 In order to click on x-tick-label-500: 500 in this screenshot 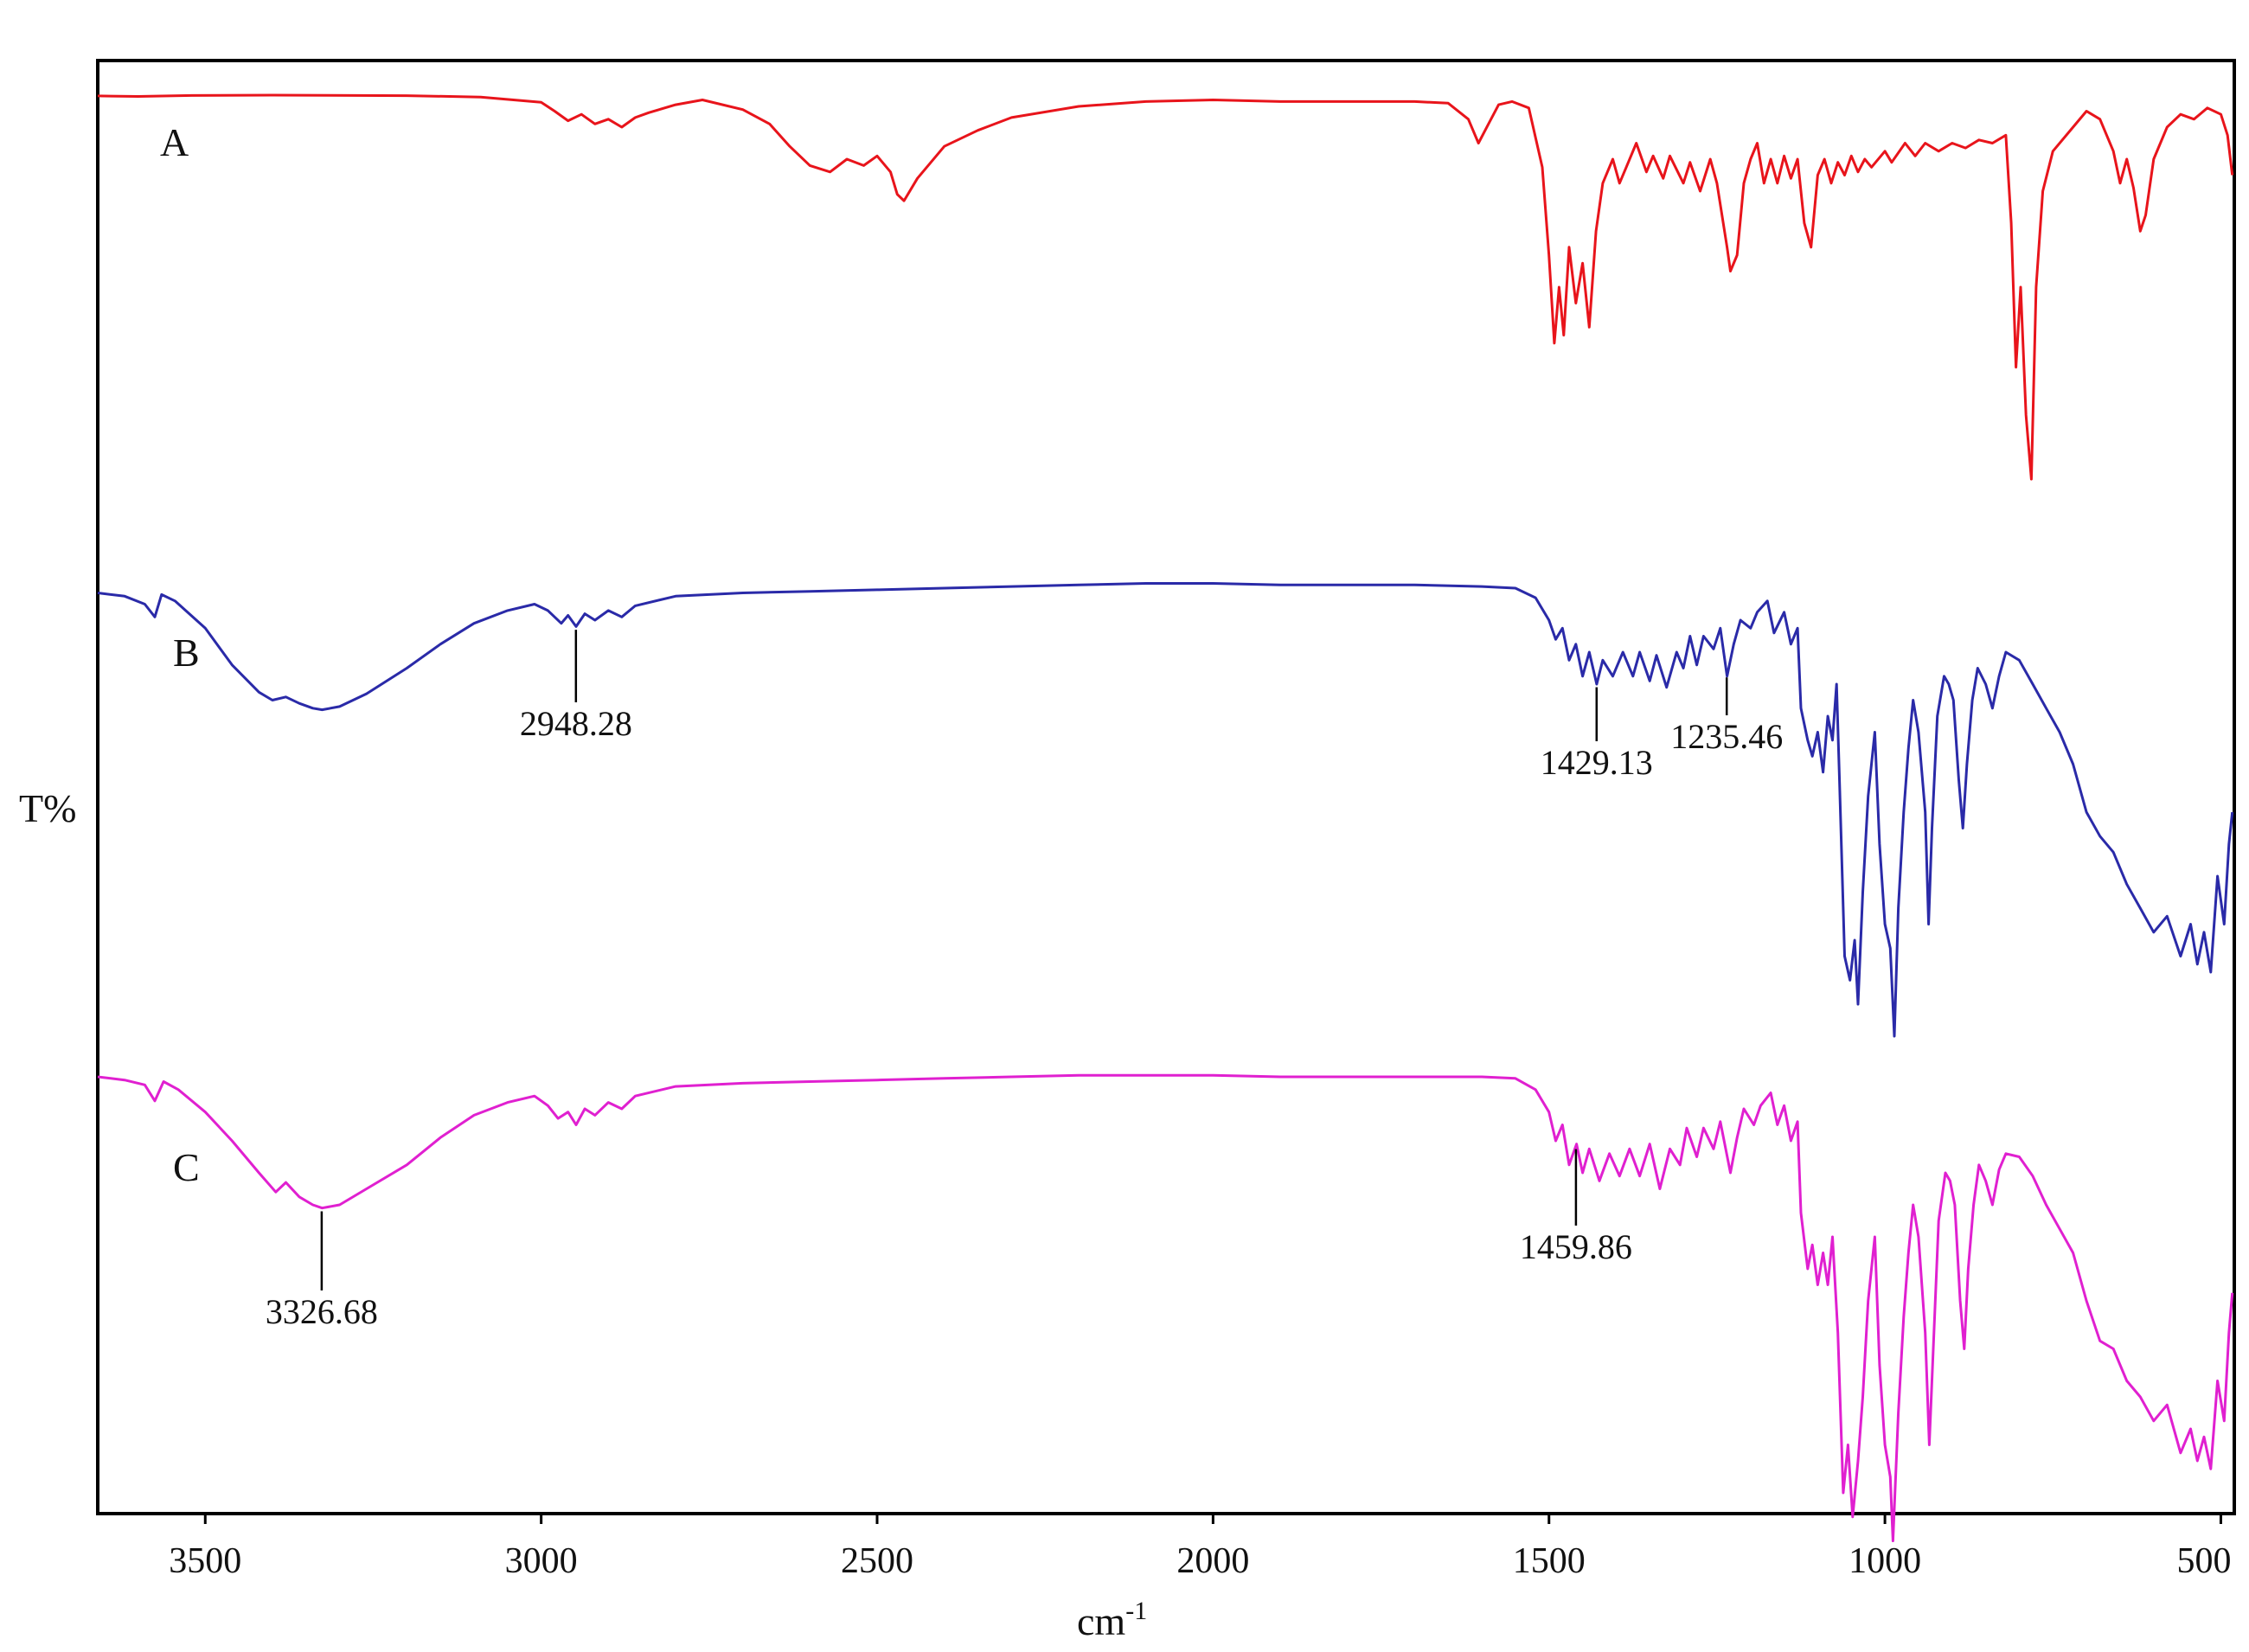, I will do `click(2205, 1561)`.